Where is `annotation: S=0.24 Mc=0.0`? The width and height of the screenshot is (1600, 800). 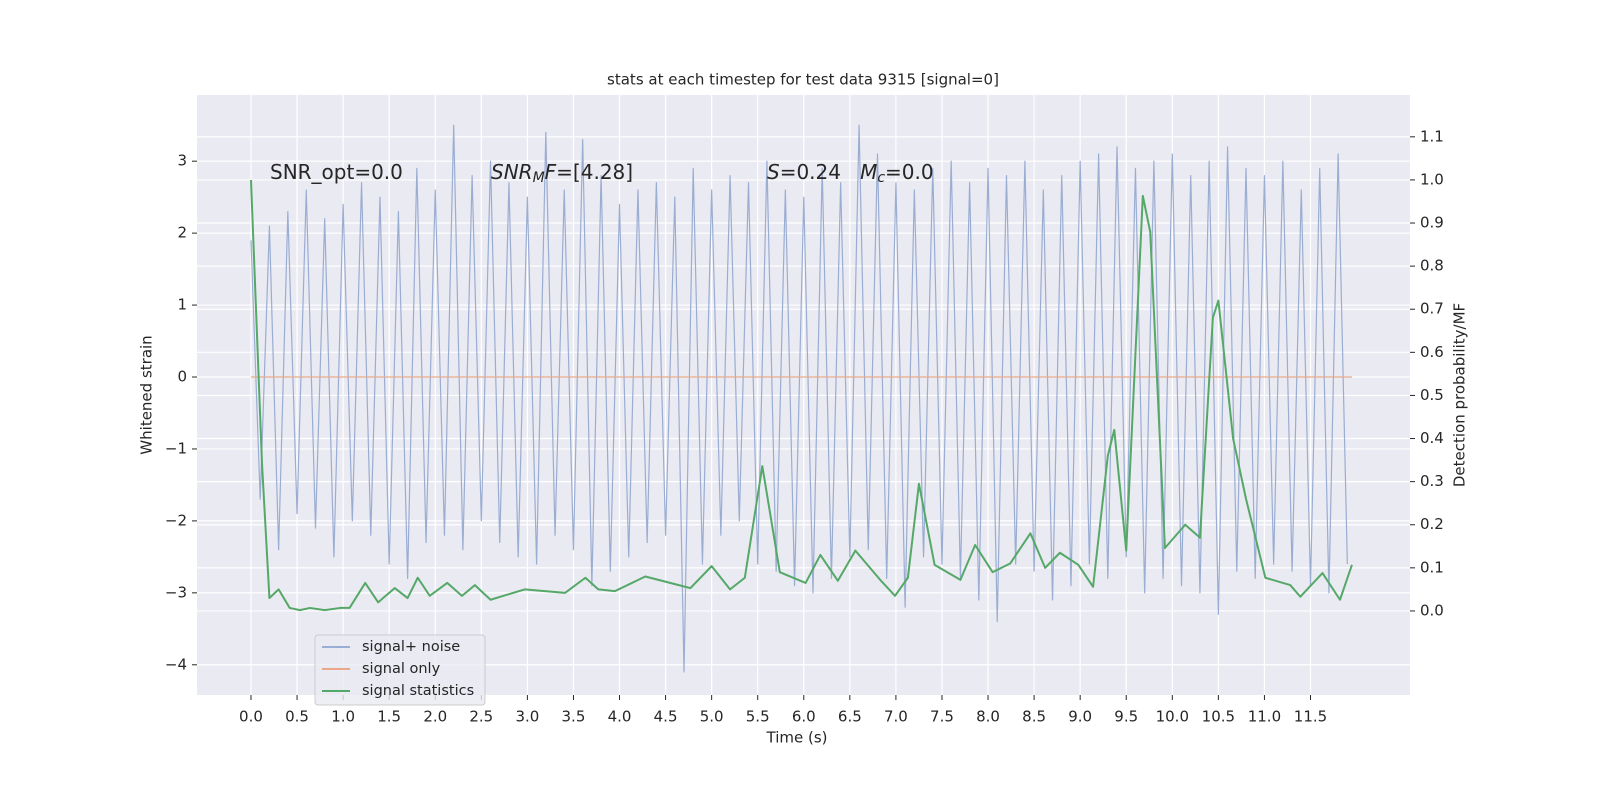 annotation: S=0.24 Mc=0.0 is located at coordinates (850, 173).